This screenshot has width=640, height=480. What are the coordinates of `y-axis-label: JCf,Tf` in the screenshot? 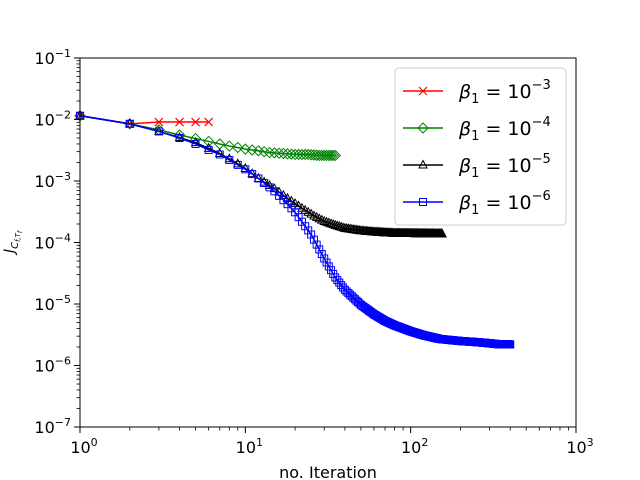 It's located at (13, 243).